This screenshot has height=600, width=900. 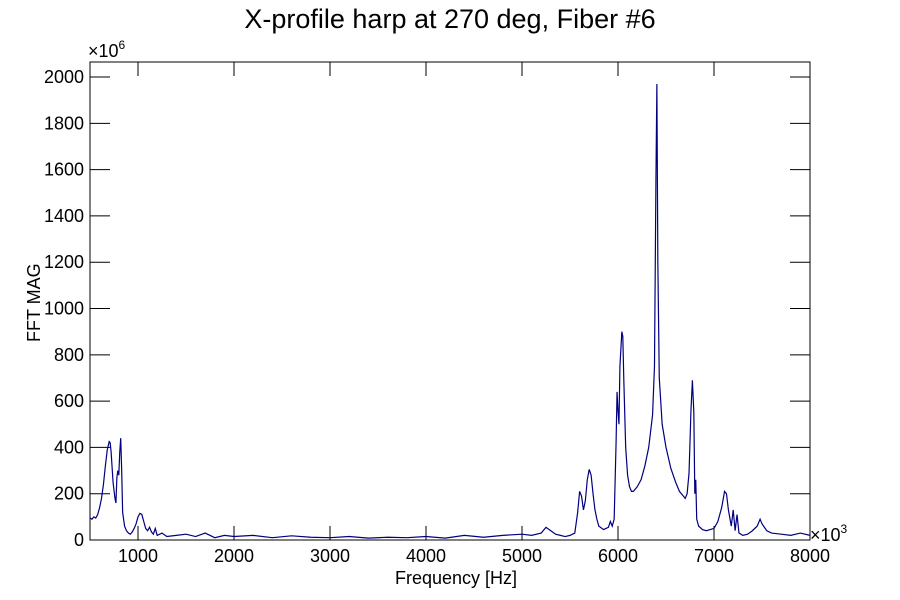 What do you see at coordinates (64, 170) in the screenshot?
I see `y-tick-label: 1600` at bounding box center [64, 170].